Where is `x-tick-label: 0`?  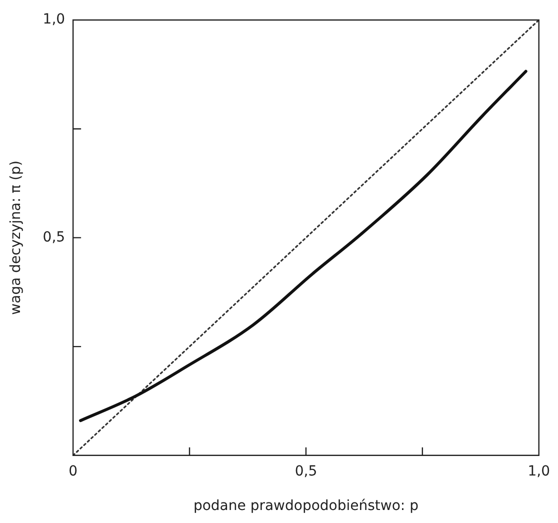
x-tick-label: 0 is located at coordinates (73, 471).